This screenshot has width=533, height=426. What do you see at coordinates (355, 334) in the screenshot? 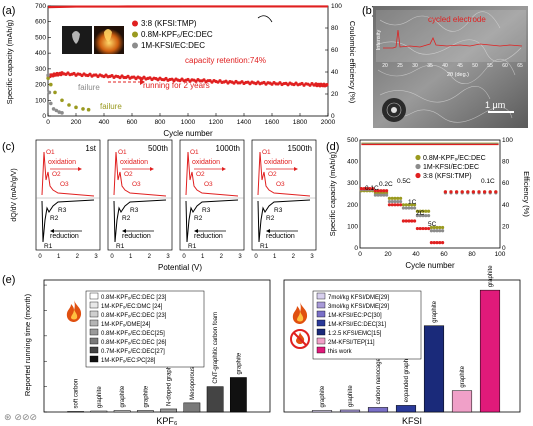
I see `legend-label: 1:2.5 KFSI/EMC[15]` at bounding box center [355, 334].